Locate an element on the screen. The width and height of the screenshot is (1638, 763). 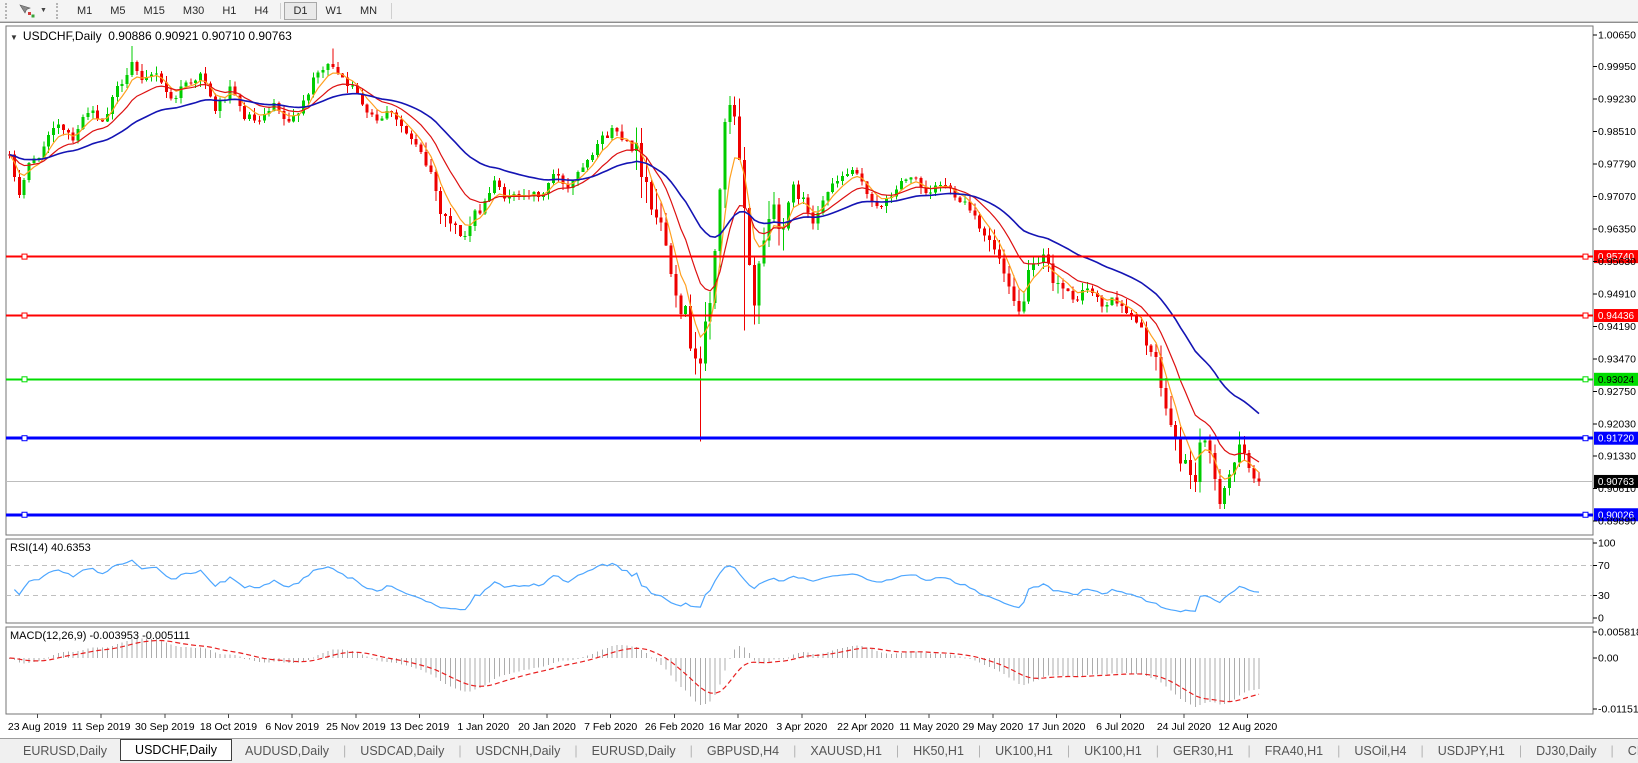
hline-0.90026: 0.90026 is located at coordinates (822, 515).